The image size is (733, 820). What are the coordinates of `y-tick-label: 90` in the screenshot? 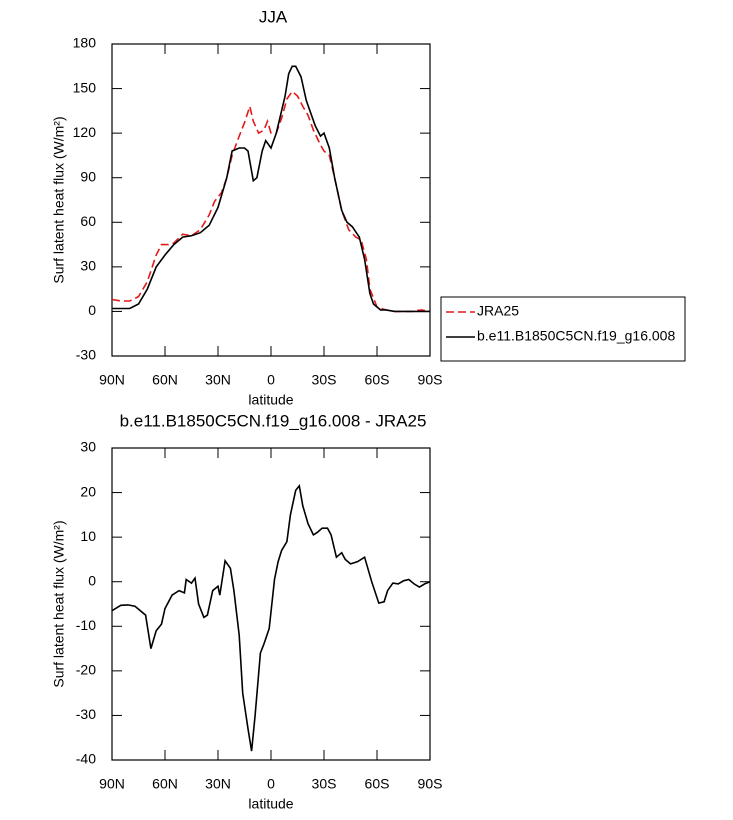 It's located at (88, 176).